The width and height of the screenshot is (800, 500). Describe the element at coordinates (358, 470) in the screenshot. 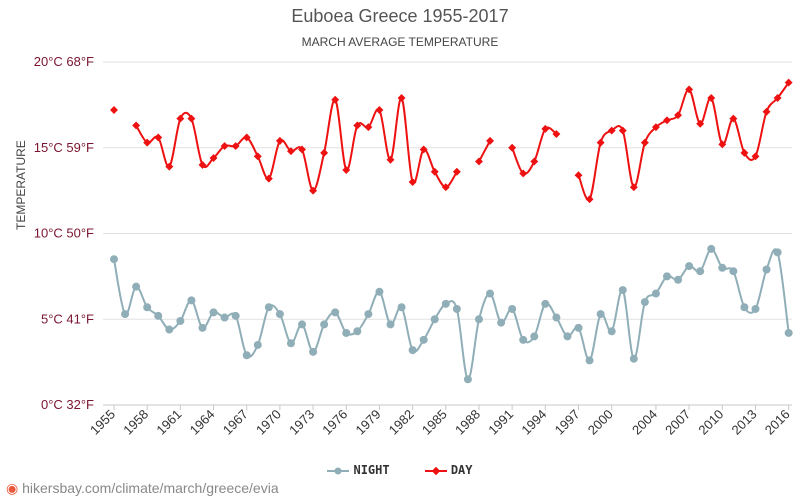

I see `legend-item-night: NIGHT` at that location.